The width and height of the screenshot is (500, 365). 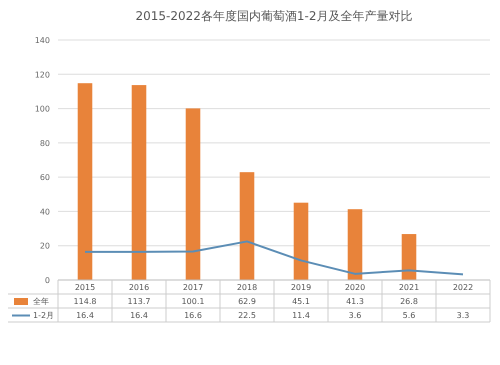 What do you see at coordinates (274, 16) in the screenshot?
I see `chart-title: 2015-2022各年度国内葡萄酒1-2月及全年产量对比` at bounding box center [274, 16].